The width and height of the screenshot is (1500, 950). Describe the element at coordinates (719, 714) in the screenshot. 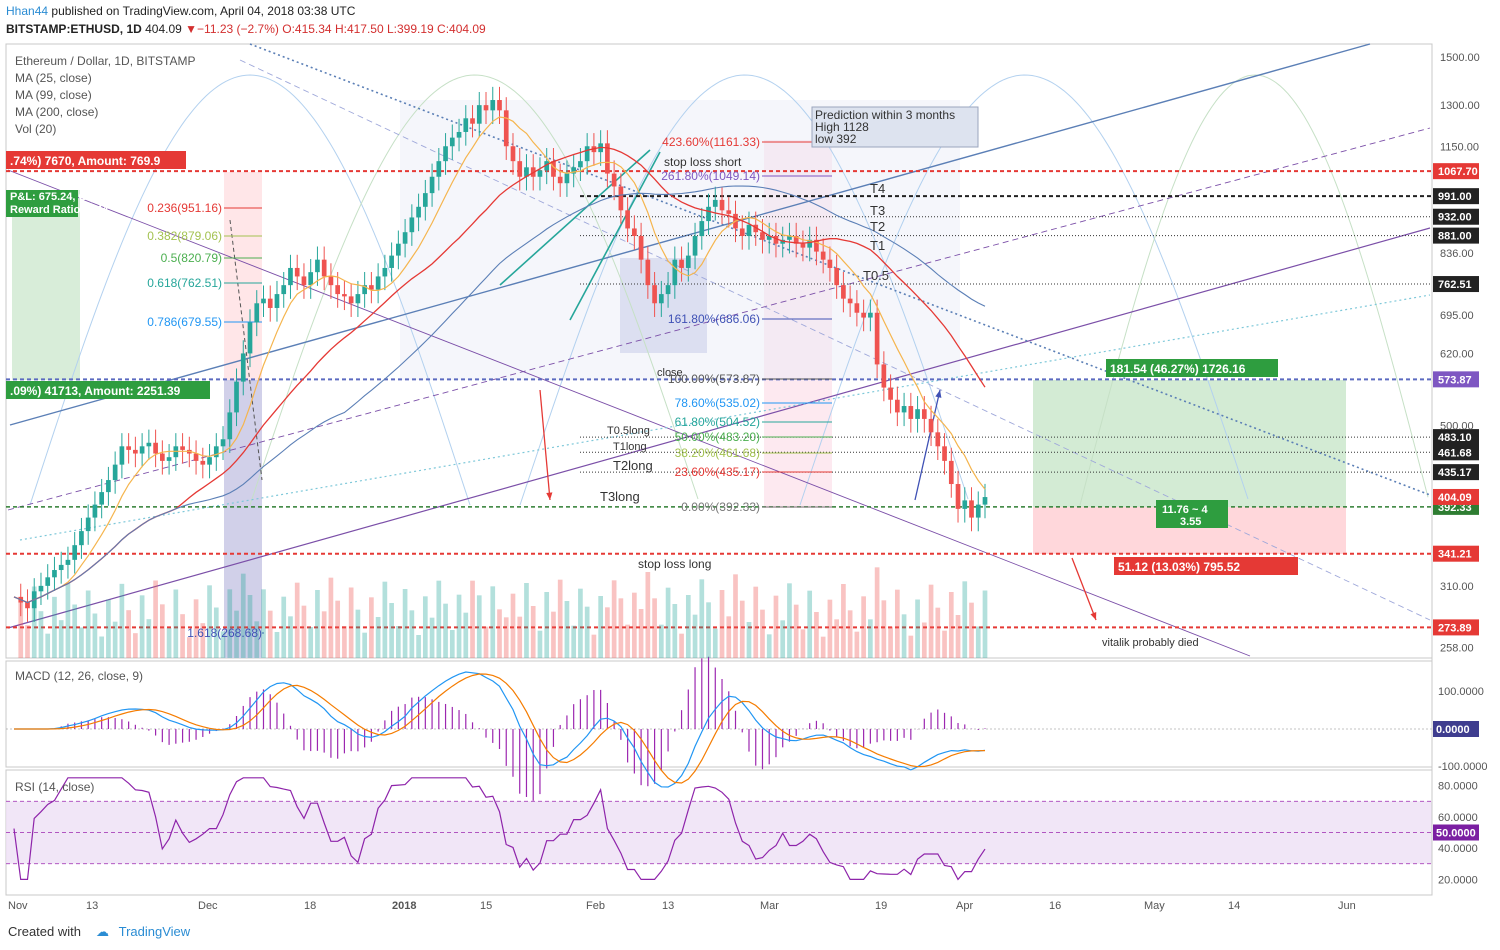

I see `macd-pane` at that location.